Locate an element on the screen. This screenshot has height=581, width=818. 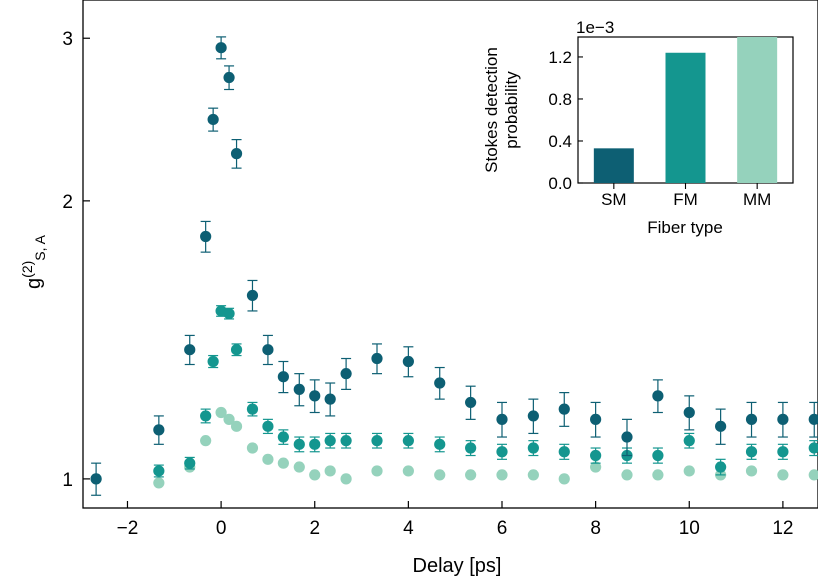
inset-y-tick-label: 0.8 is located at coordinates (560, 99).